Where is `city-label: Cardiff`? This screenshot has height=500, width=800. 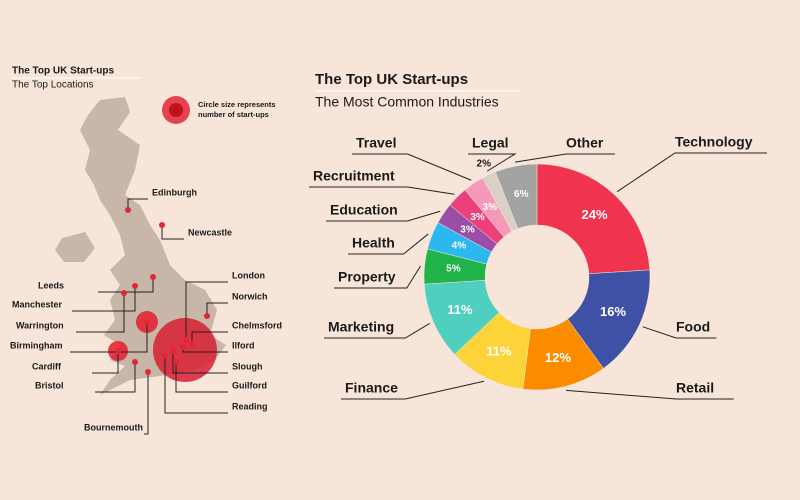 city-label: Cardiff is located at coordinates (47, 366).